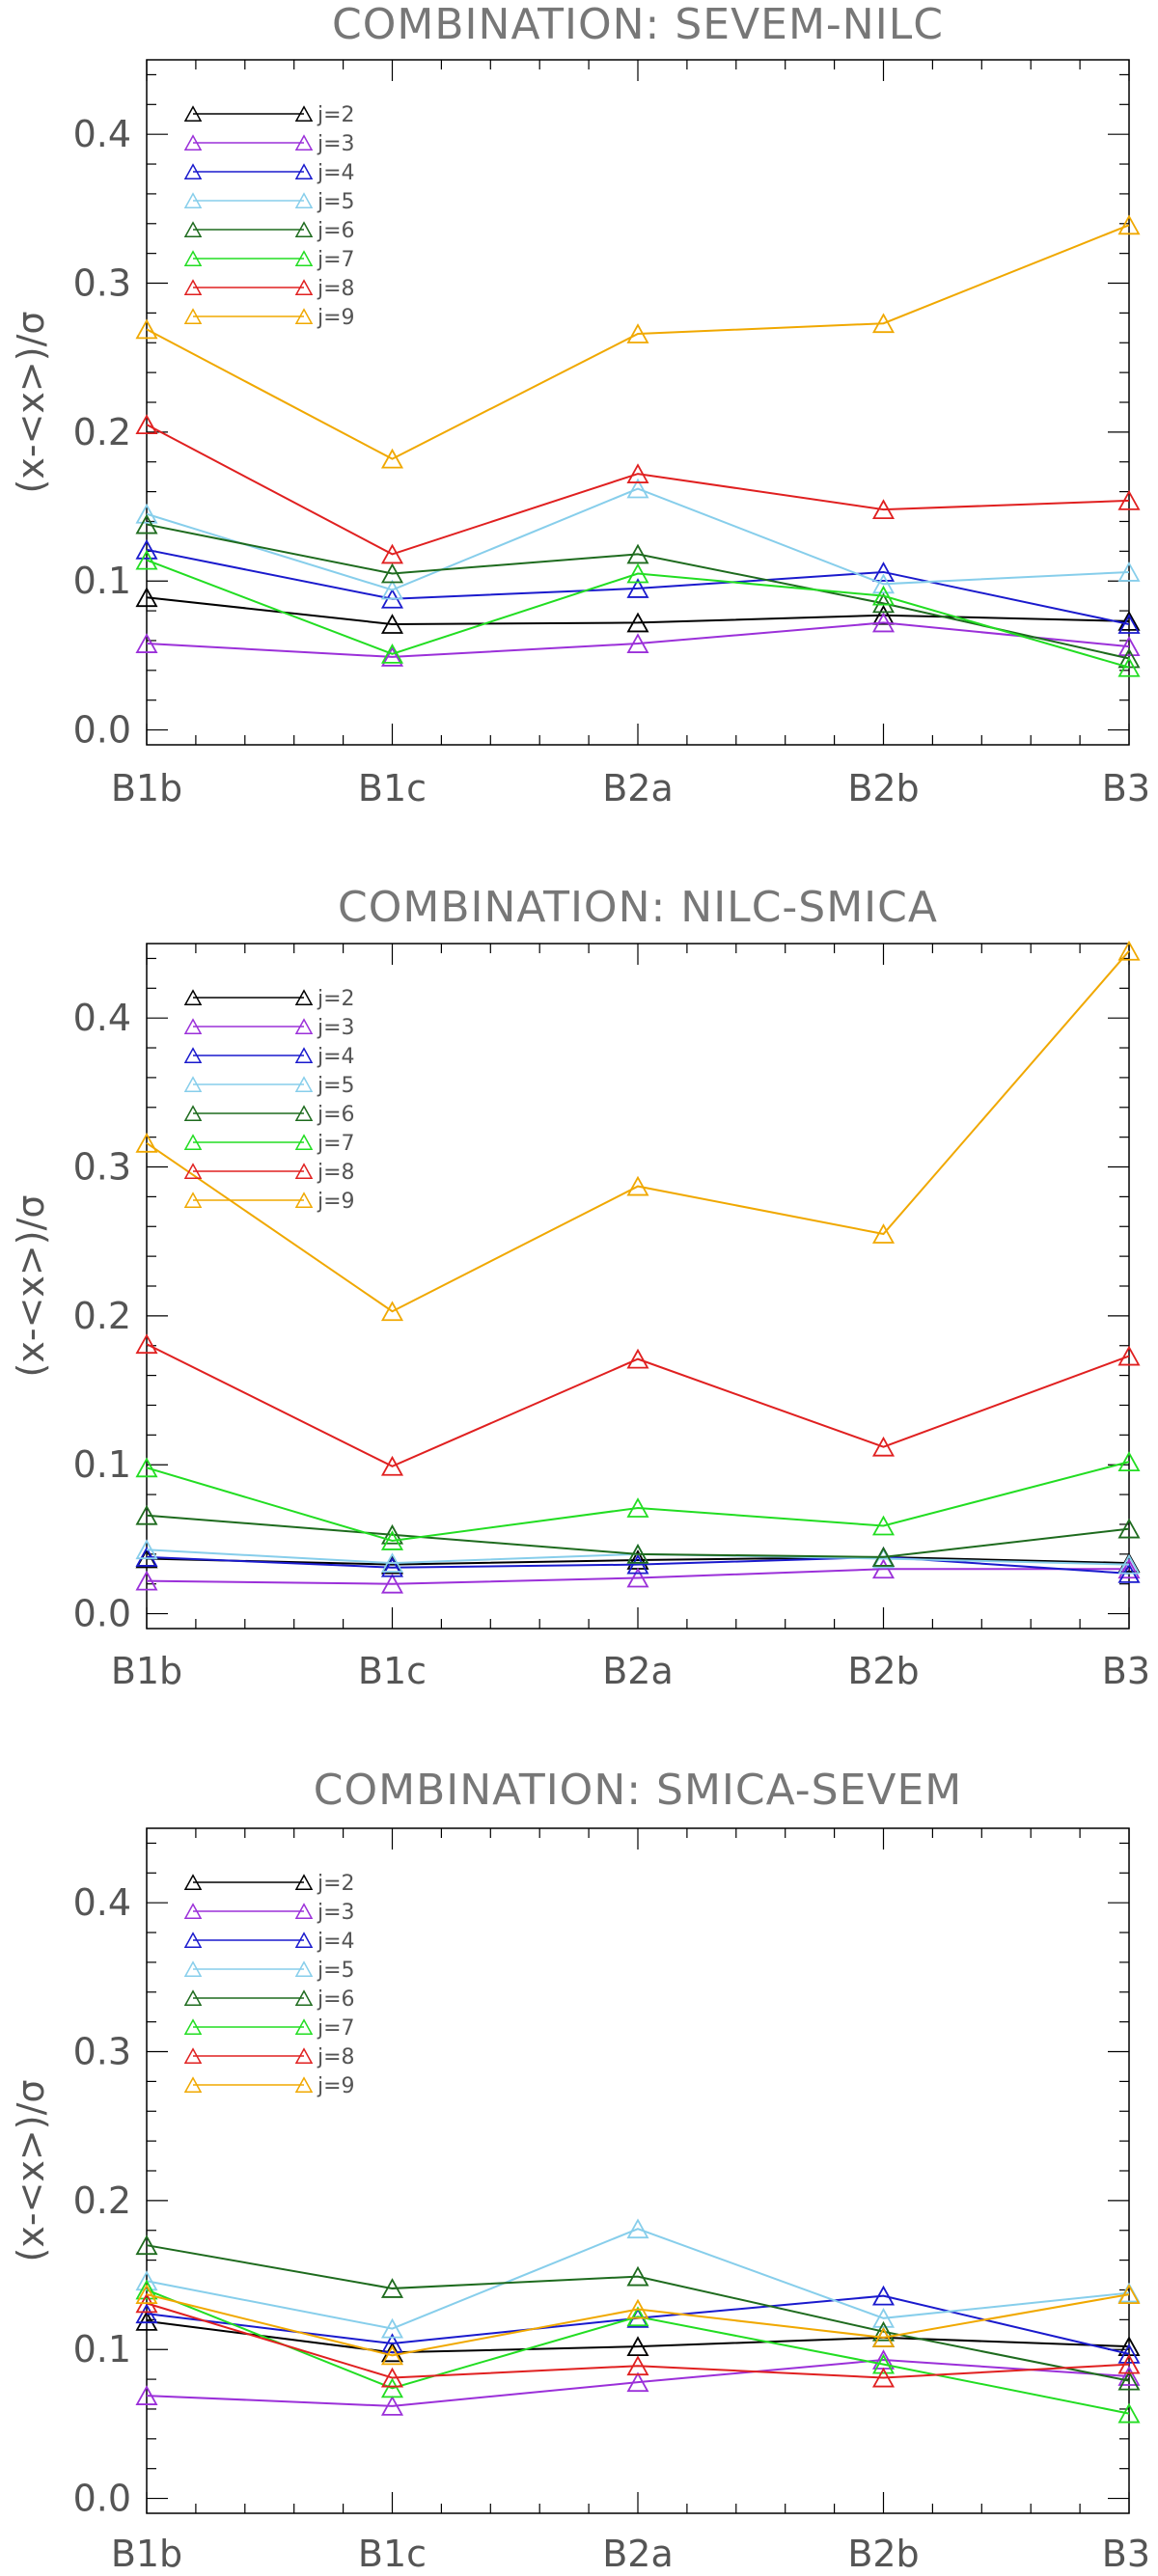 The width and height of the screenshot is (1158, 2576). What do you see at coordinates (638, 25) in the screenshot?
I see `chart-title: COMBINATION: SEVEM-NILC` at bounding box center [638, 25].